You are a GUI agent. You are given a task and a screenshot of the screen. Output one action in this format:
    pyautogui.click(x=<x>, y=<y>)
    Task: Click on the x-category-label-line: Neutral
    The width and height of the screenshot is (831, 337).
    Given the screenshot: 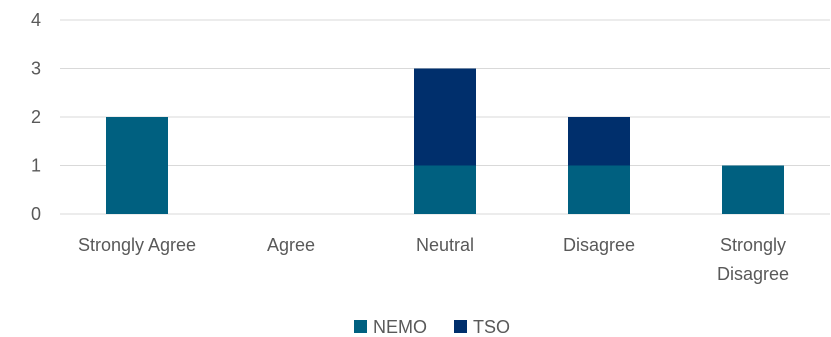 What is the action you would take?
    pyautogui.click(x=445, y=245)
    